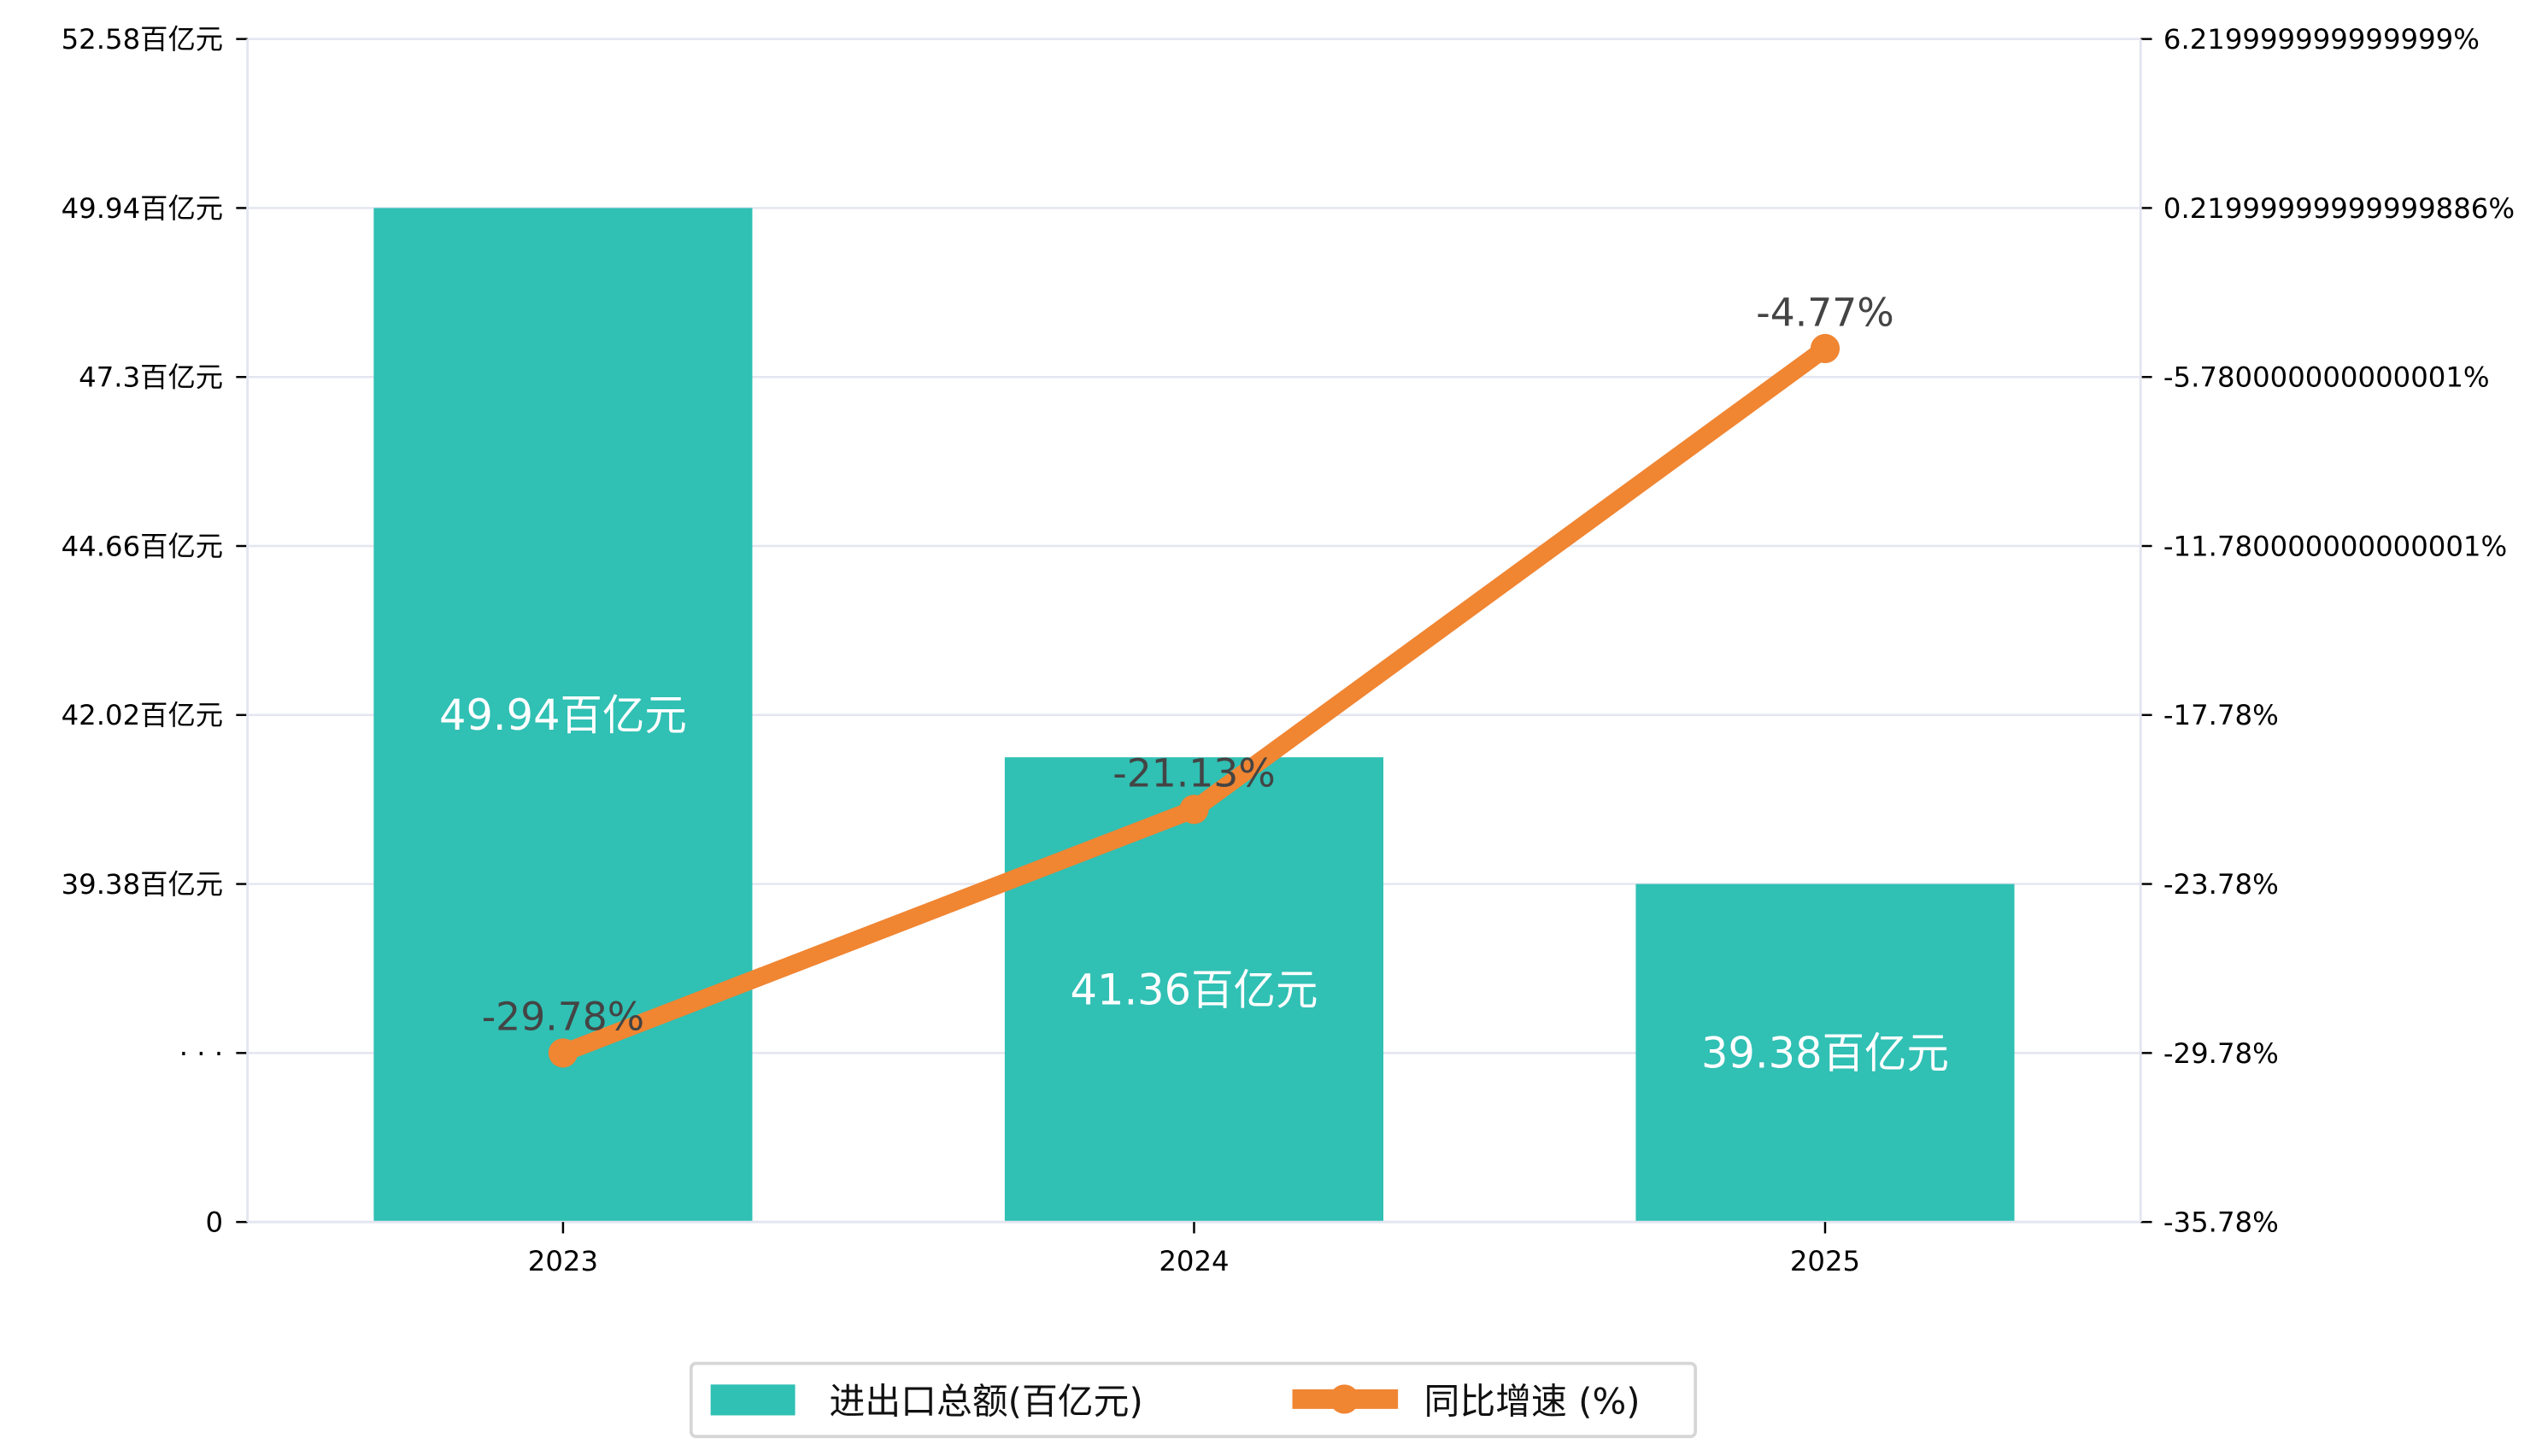 The width and height of the screenshot is (2536, 1456). Describe the element at coordinates (563, 1017) in the screenshot. I see `growth-value-label: -29.78%` at that location.